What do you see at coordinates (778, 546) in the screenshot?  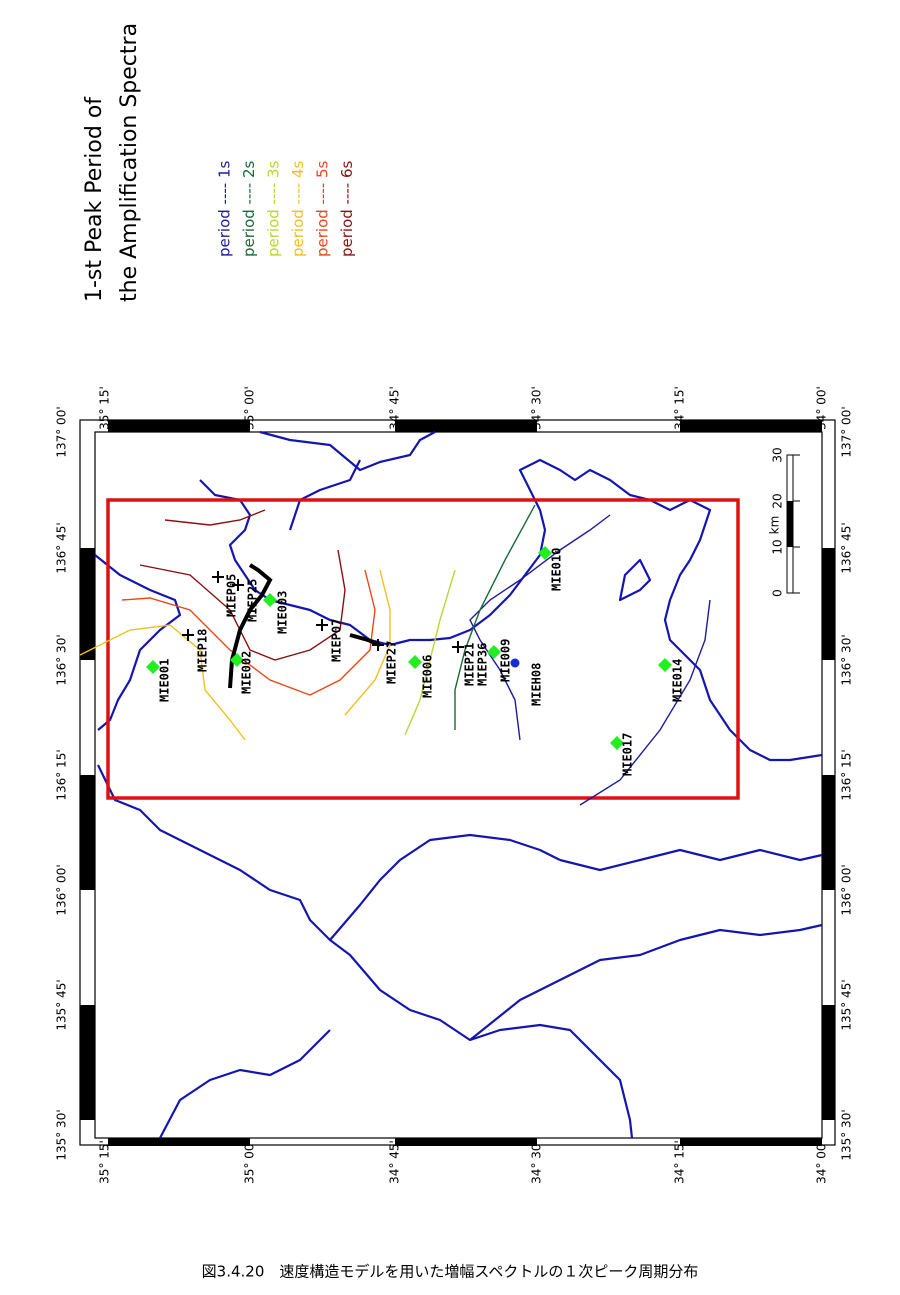 I see `scale-tick-label: 10` at bounding box center [778, 546].